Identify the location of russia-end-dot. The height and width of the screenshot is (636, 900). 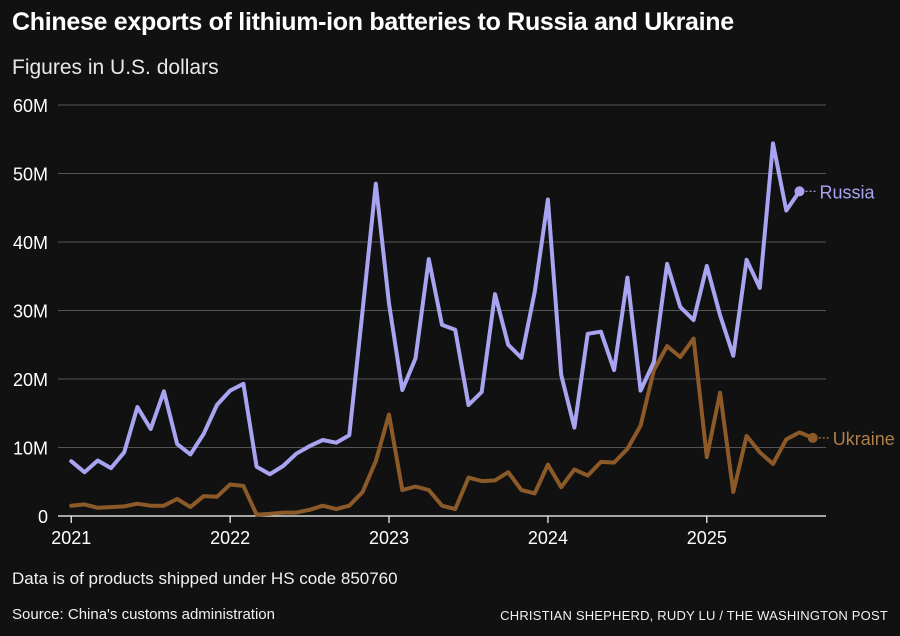
(799, 191).